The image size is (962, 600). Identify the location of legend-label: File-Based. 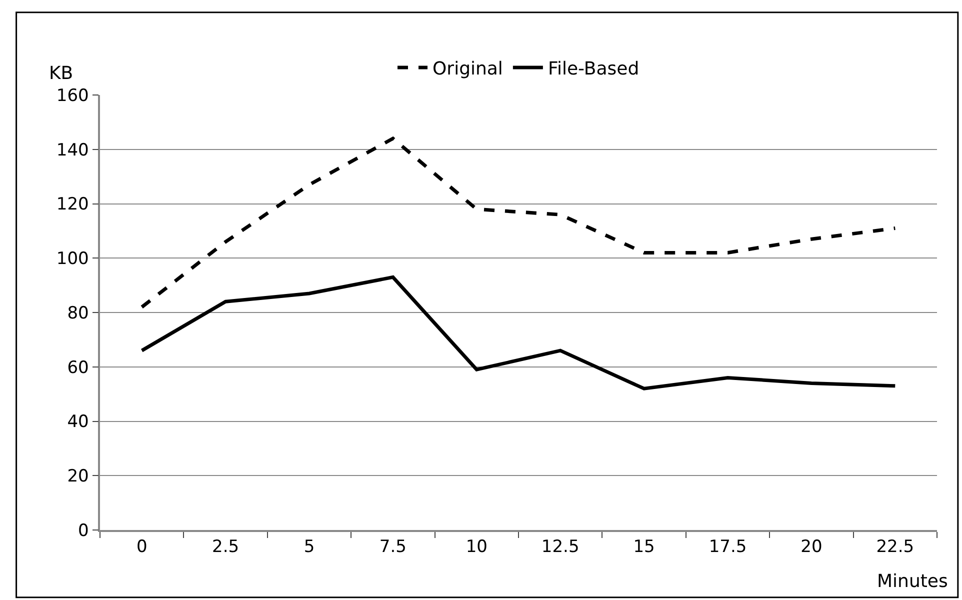
(594, 69).